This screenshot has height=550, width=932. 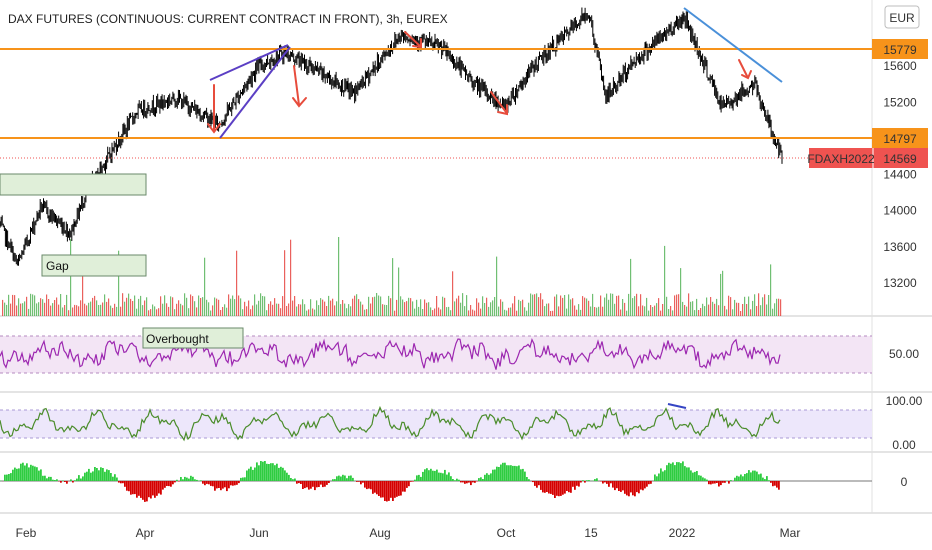 I want to click on overbought-box, so click(x=193, y=338).